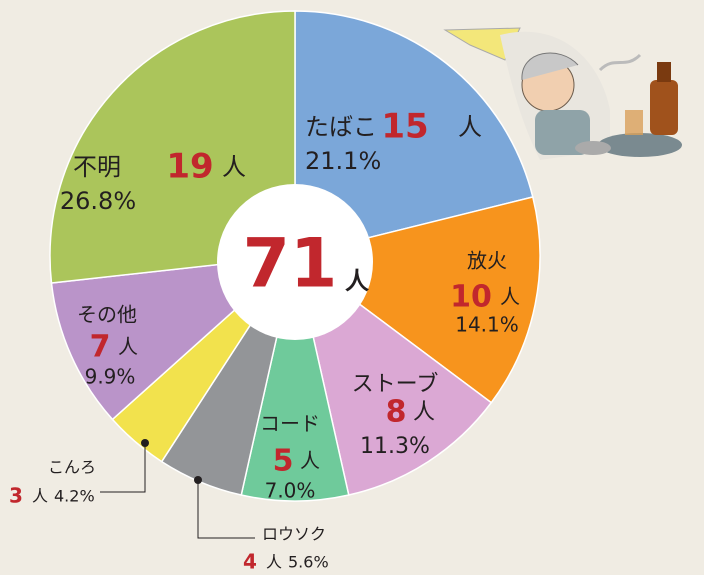  I want to click on slice-percent: 4.2%, so click(74, 496).